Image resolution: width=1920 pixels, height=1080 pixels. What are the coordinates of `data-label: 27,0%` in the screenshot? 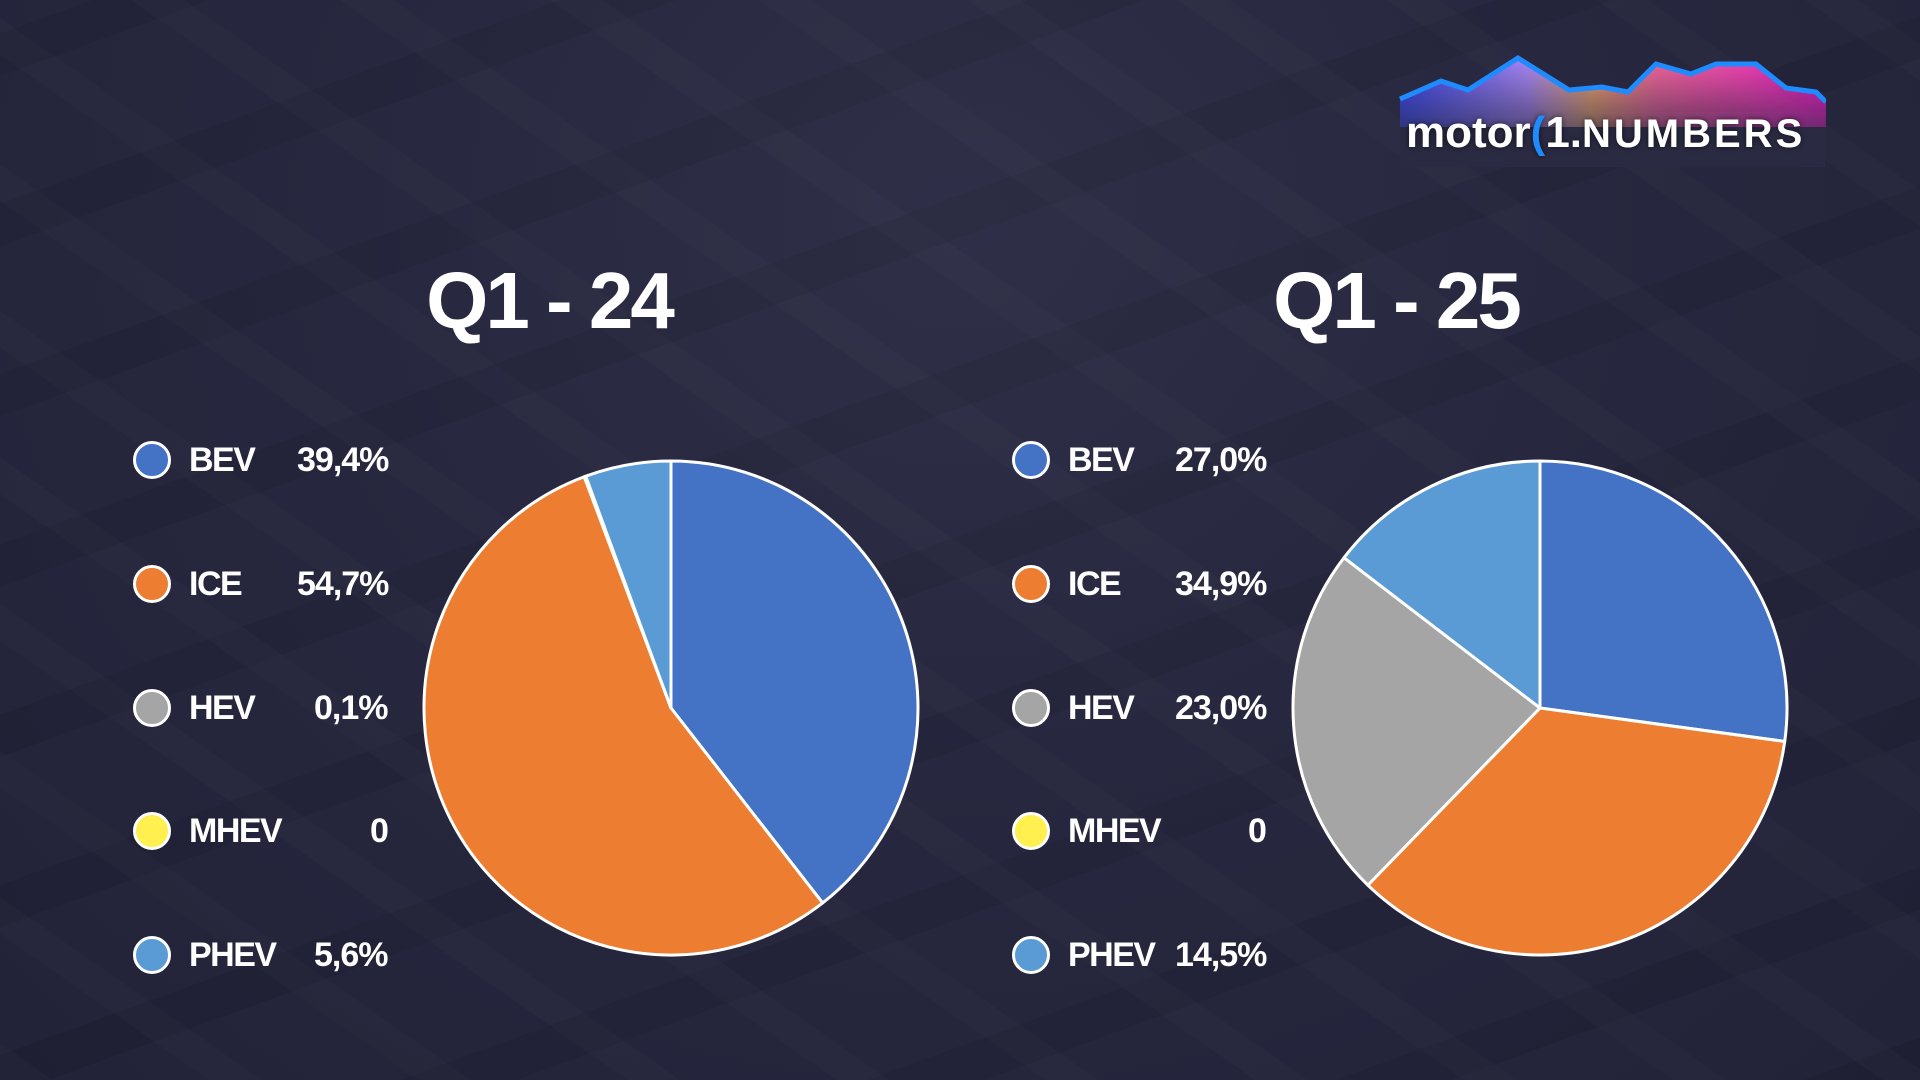 It's located at (1221, 459).